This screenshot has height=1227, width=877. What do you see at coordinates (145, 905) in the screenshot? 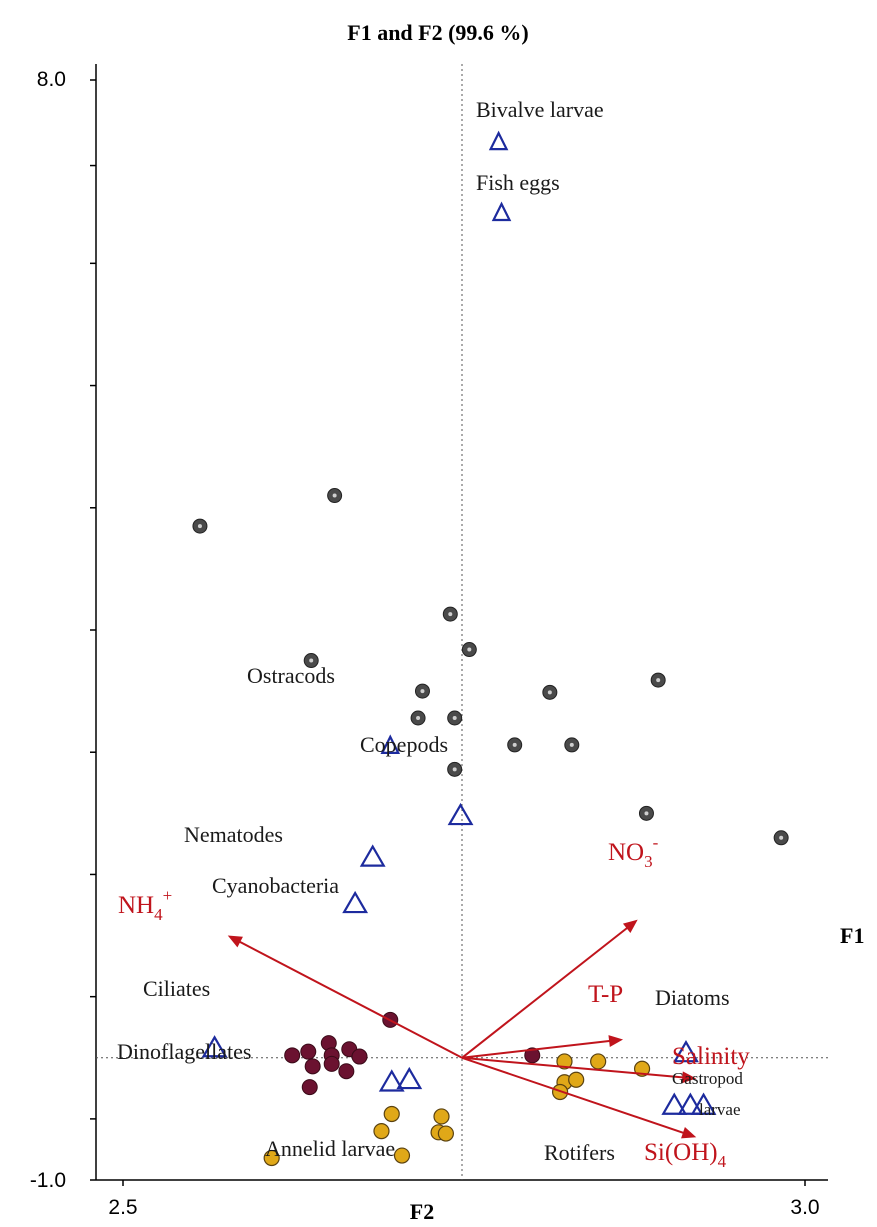
I see `env-label-nh4: NH4+` at bounding box center [145, 905].